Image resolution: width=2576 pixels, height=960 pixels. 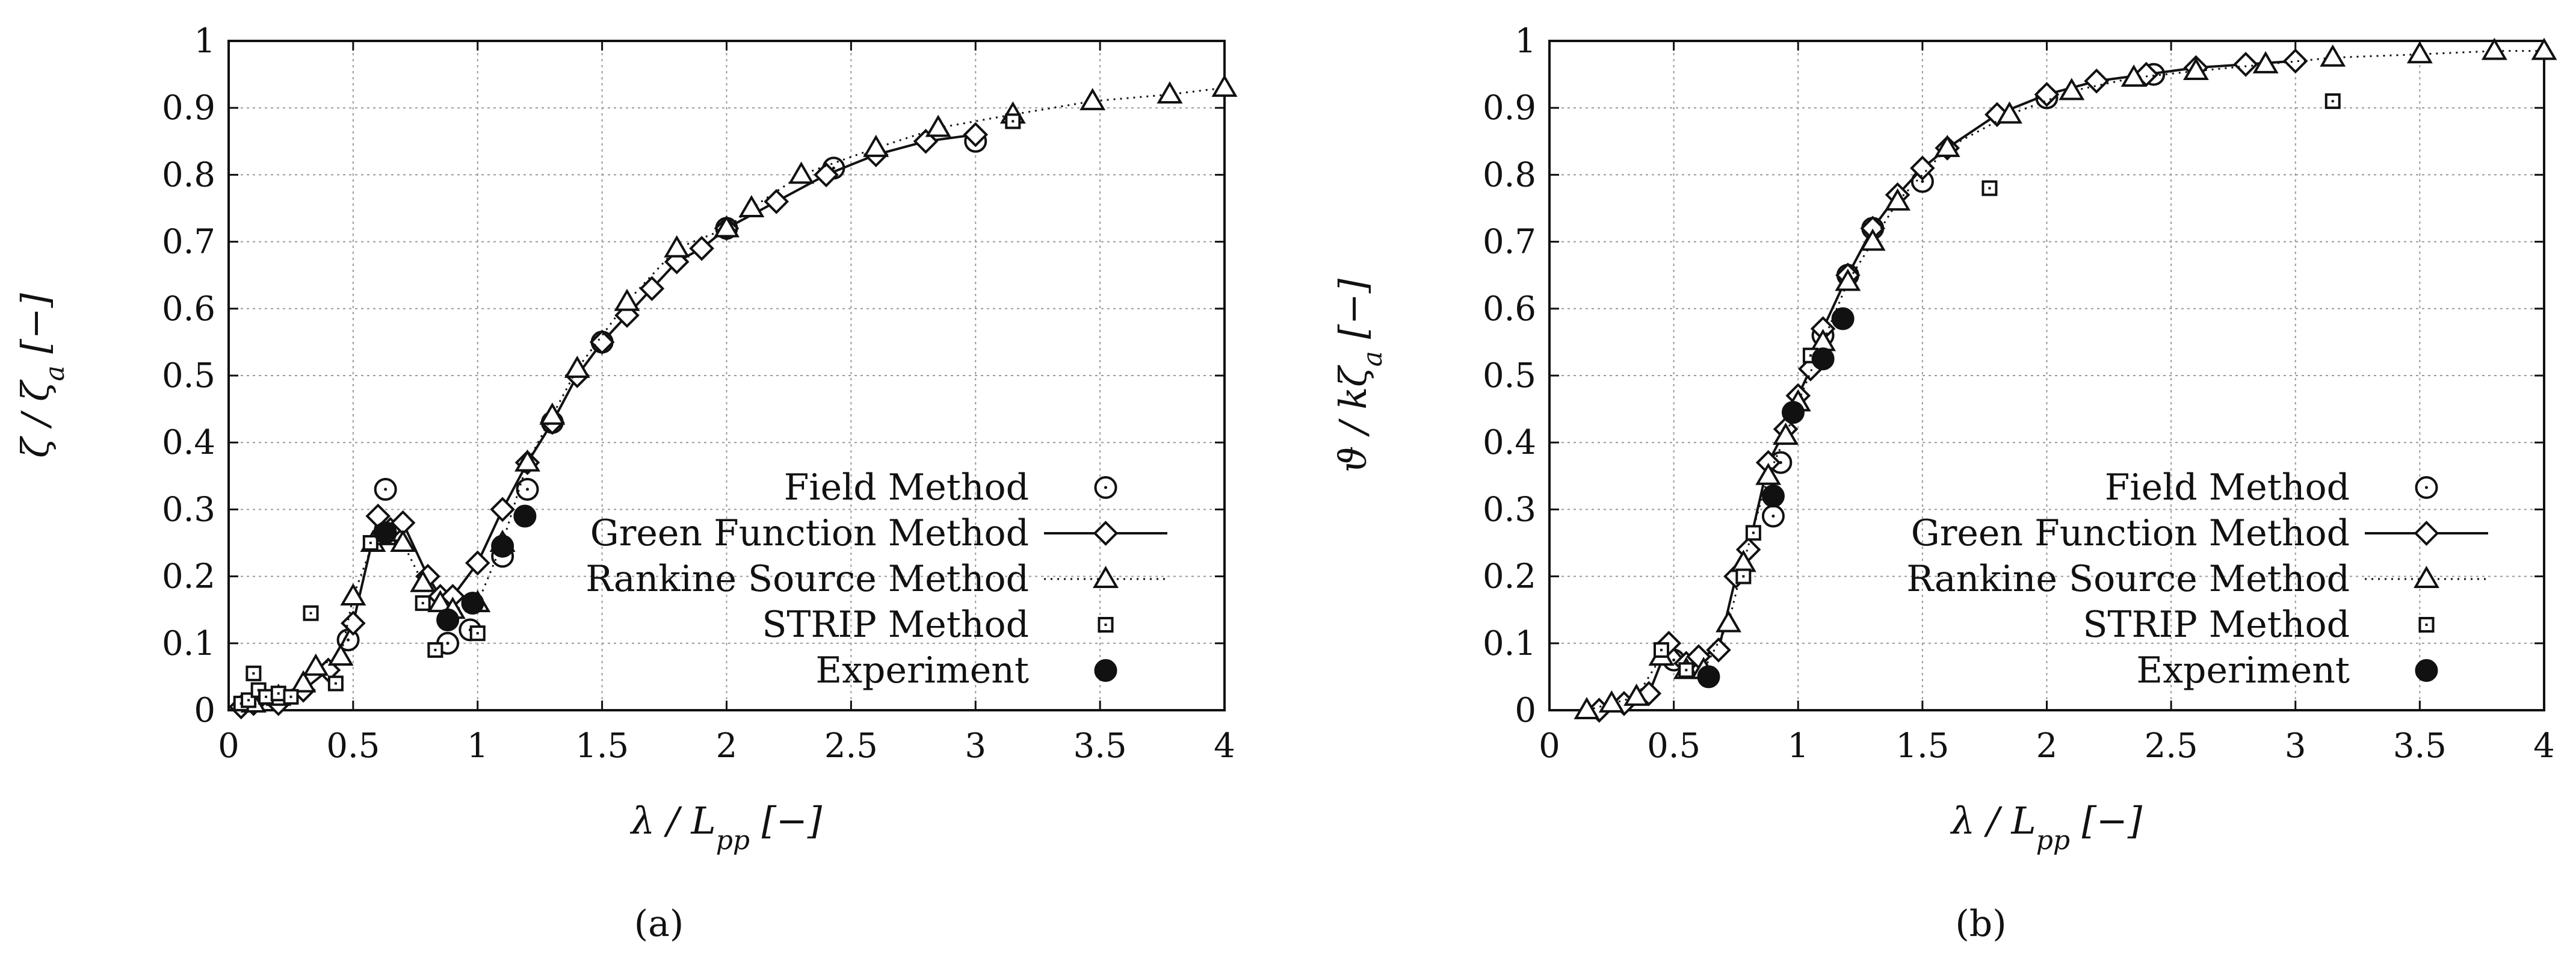 I want to click on legend-label: Field Method, so click(x=906, y=487).